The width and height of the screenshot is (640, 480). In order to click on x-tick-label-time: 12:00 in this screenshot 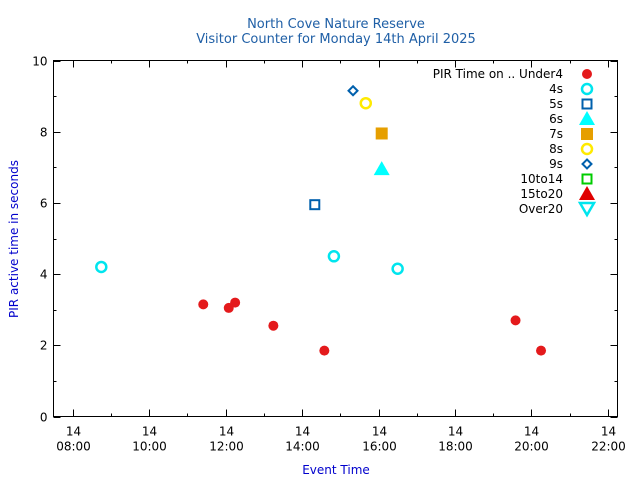, I will do `click(226, 447)`.